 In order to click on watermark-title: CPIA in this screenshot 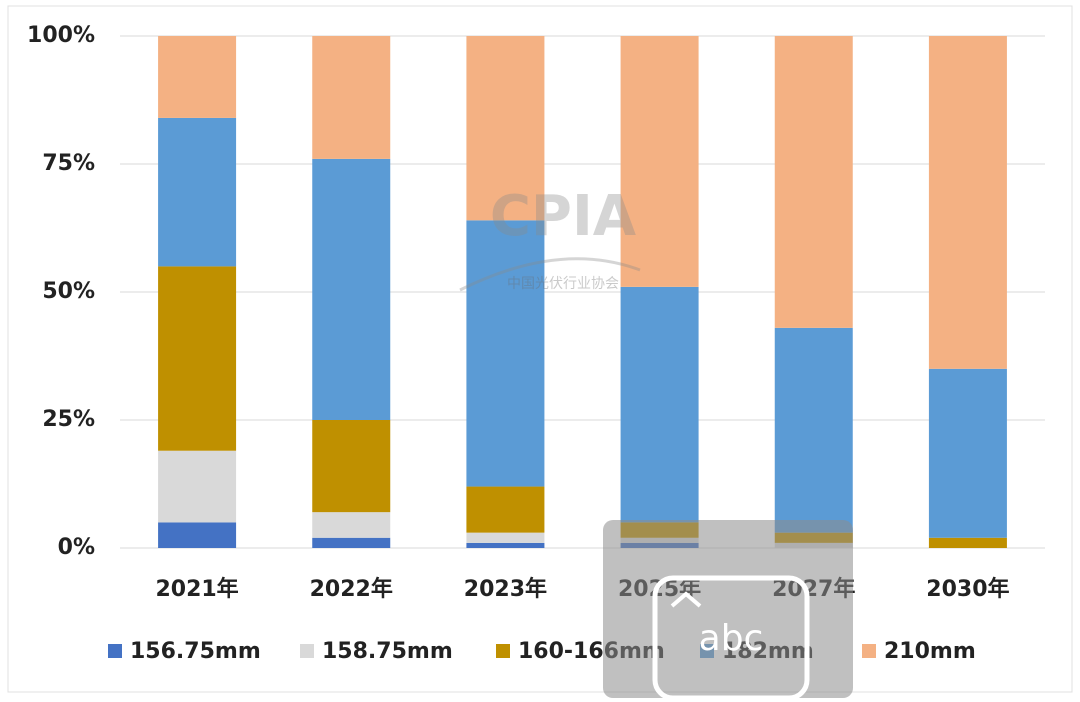, I will do `click(563, 216)`.